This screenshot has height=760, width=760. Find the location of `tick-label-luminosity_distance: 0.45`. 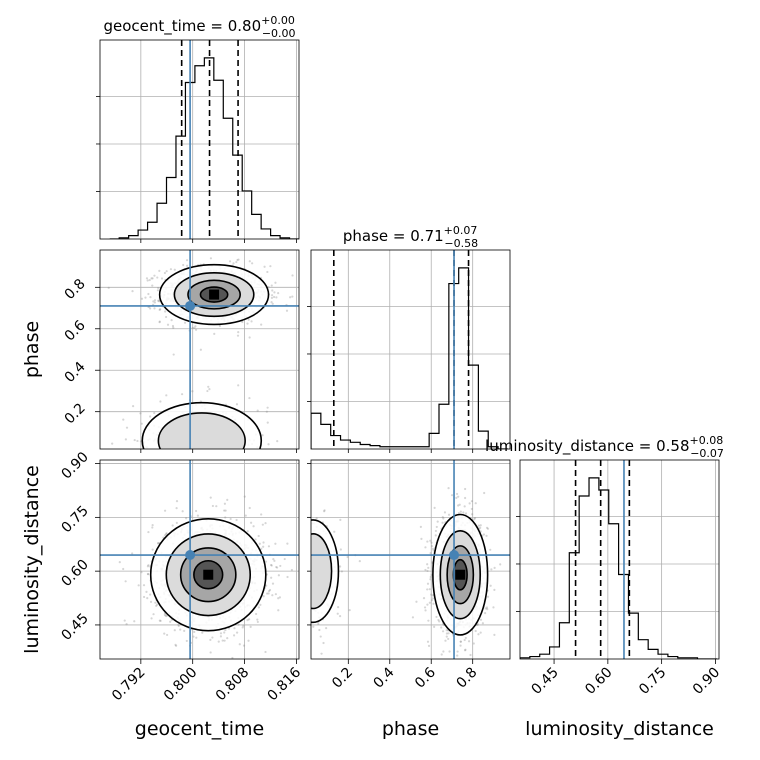

tick-label-luminosity_distance: 0.45 is located at coordinates (545, 681).